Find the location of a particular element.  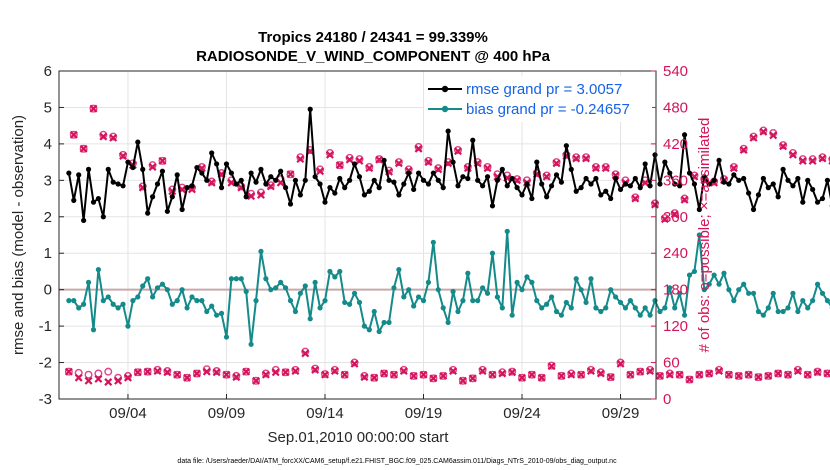

x-tick-label: 09/04 is located at coordinates (128, 413).